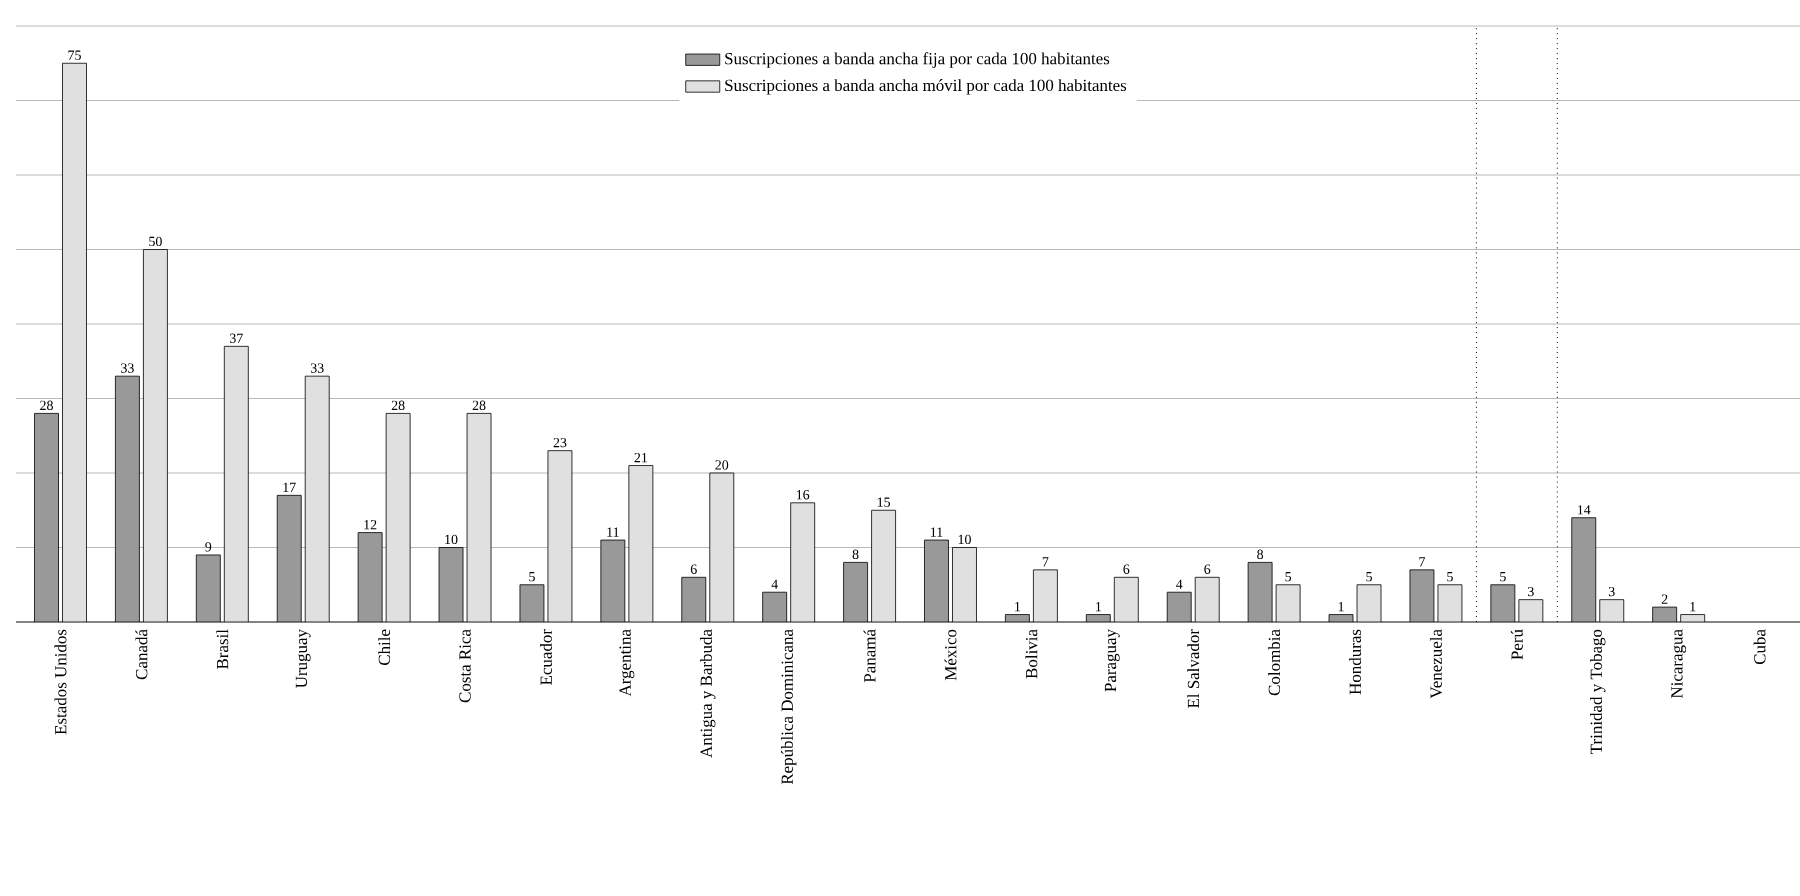 This screenshot has width=1800, height=896. What do you see at coordinates (384, 647) in the screenshot?
I see `x-tick-label: Chile` at bounding box center [384, 647].